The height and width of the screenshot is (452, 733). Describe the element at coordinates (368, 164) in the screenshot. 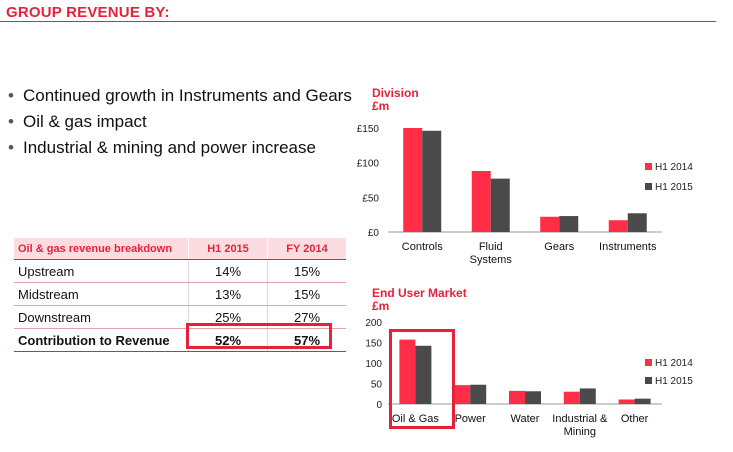

I see `y-tick-label: £100` at that location.